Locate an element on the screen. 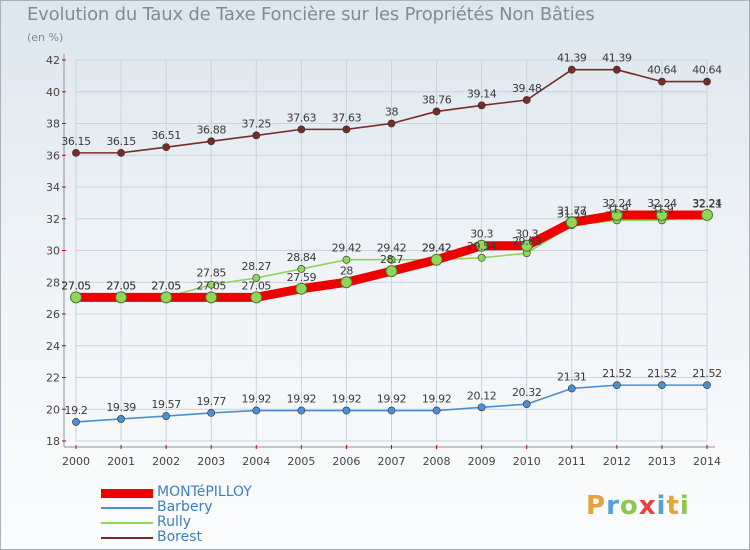  data-label-barbery: 19.57 is located at coordinates (166, 404).